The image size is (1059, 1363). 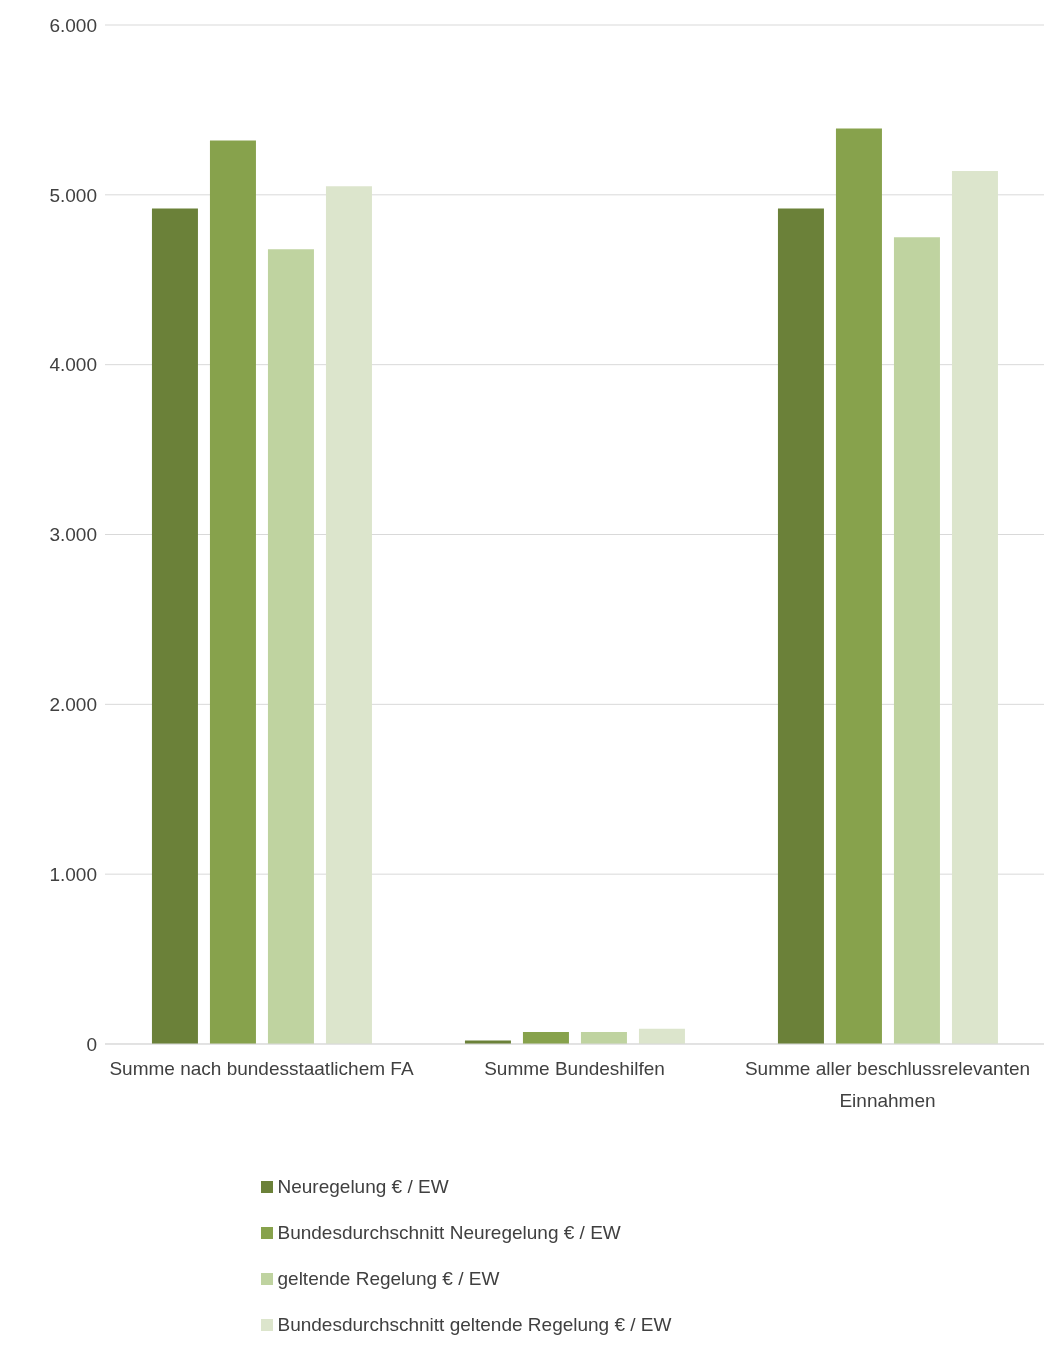 What do you see at coordinates (73, 874) in the screenshot?
I see `y-tick-label: 1.000` at bounding box center [73, 874].